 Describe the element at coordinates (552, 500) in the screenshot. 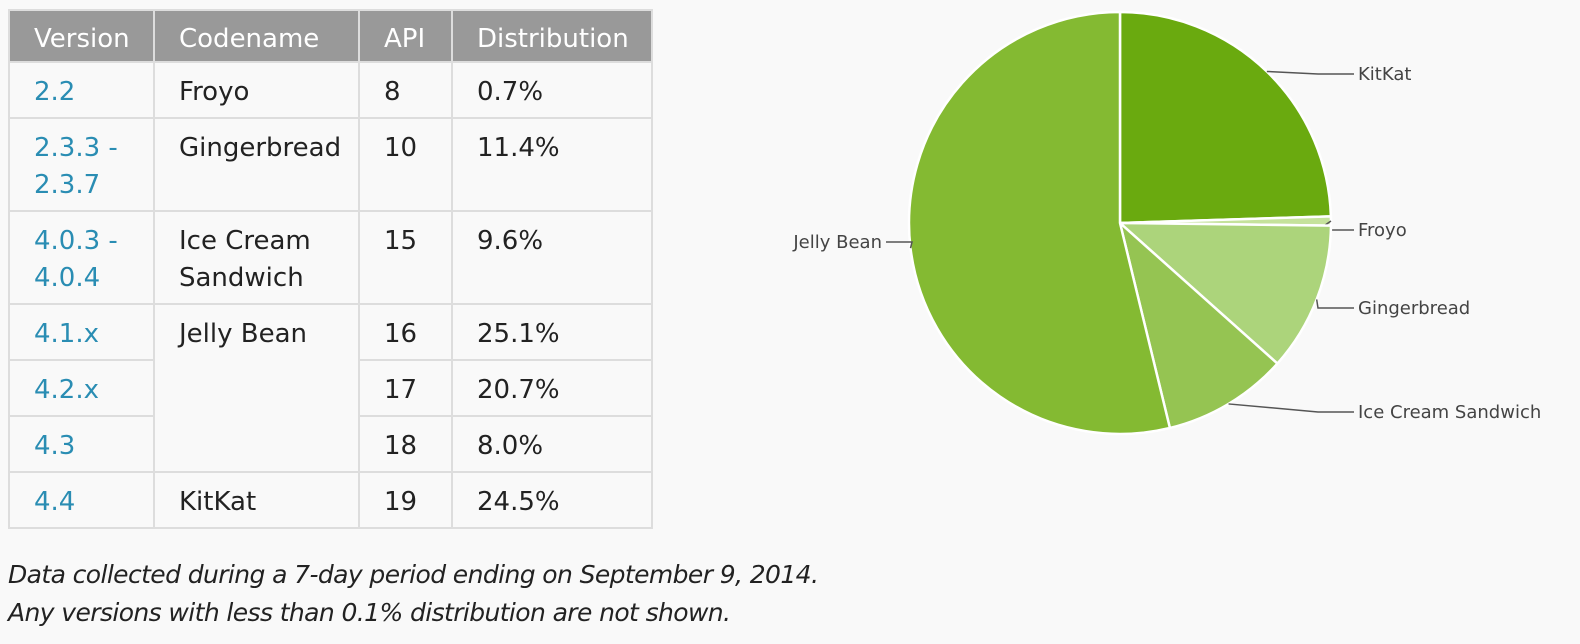

I see `distribution-cell: 24.5%` at that location.